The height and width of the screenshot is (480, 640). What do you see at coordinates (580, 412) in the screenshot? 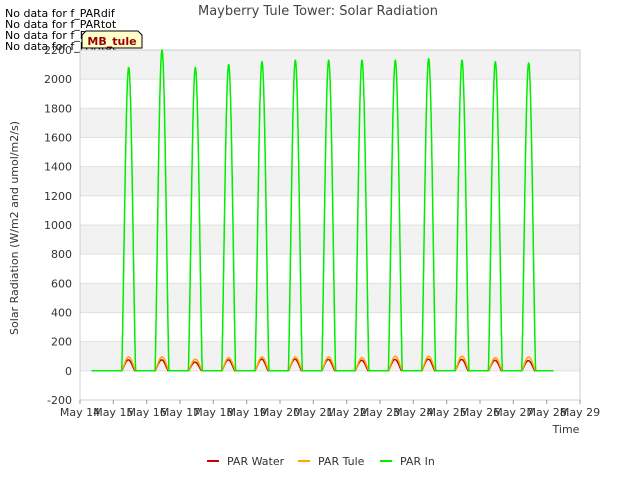
I see `x-tick-label: May 29` at bounding box center [580, 412].